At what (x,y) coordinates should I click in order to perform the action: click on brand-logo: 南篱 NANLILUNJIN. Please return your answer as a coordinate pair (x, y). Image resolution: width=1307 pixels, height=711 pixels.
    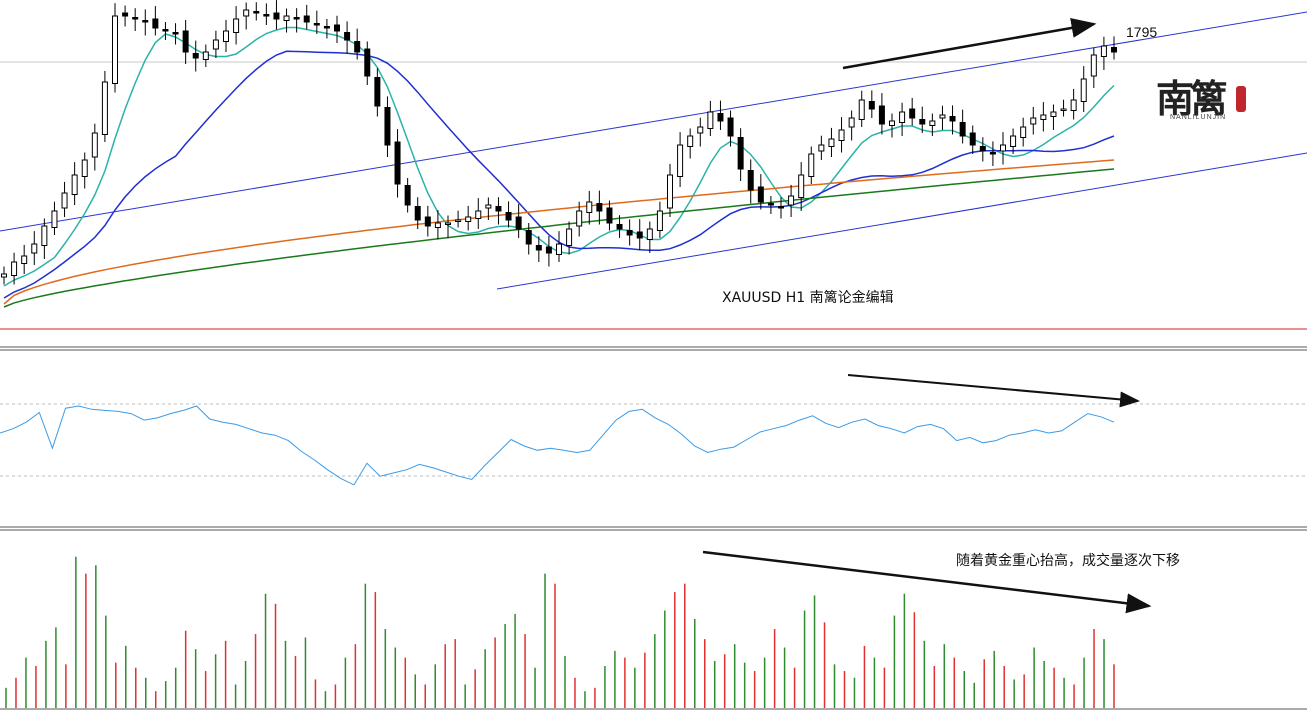
    Looking at the image, I should click on (1205, 99).